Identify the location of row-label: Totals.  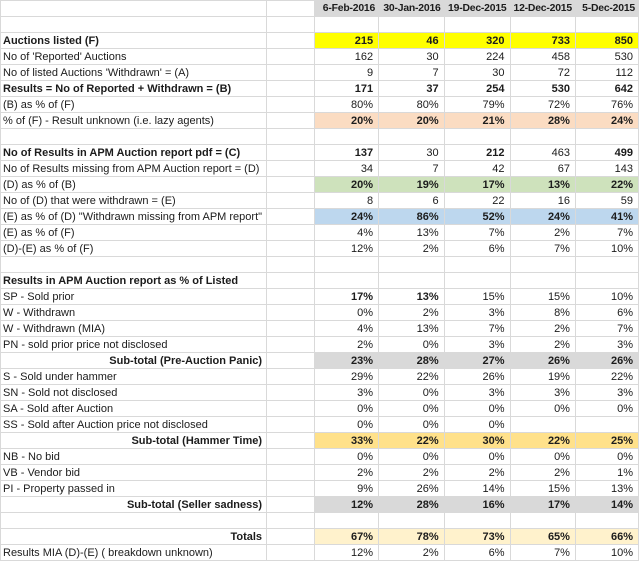
(134, 536).